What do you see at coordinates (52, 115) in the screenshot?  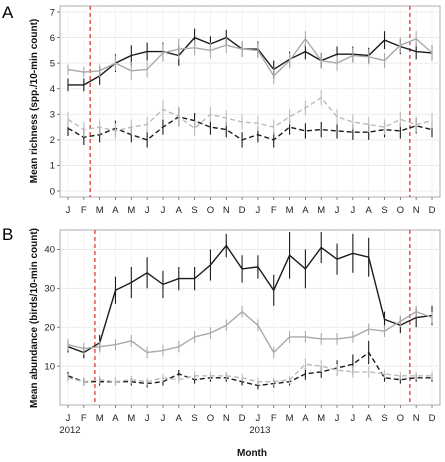 I see `panel-a-y-tick-label: 3` at bounding box center [52, 115].